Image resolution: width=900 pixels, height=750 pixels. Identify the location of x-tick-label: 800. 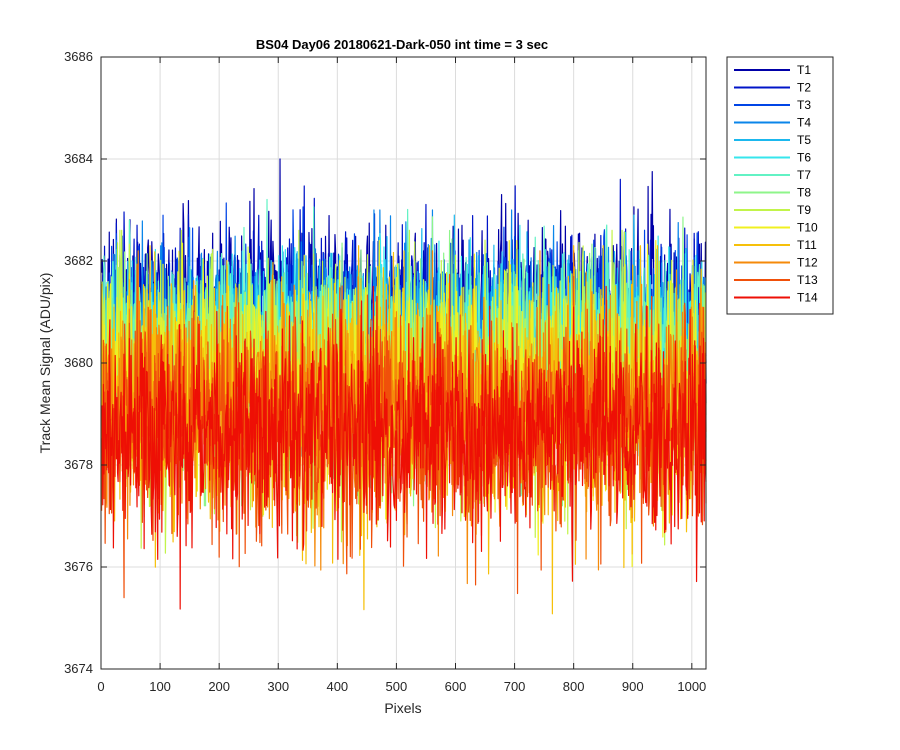
(574, 686).